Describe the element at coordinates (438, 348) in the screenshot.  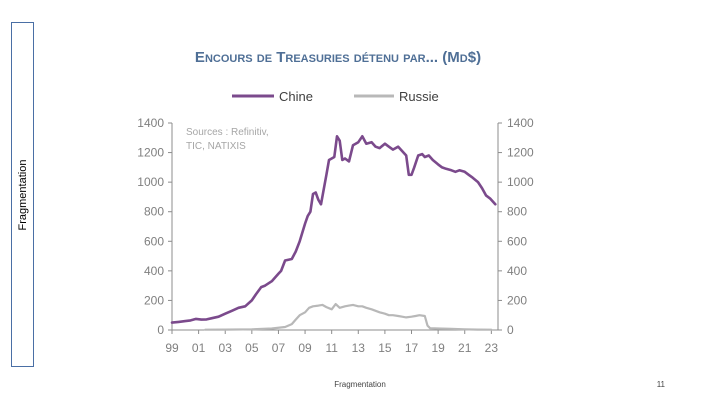
I see `x-tick-label: 19` at that location.